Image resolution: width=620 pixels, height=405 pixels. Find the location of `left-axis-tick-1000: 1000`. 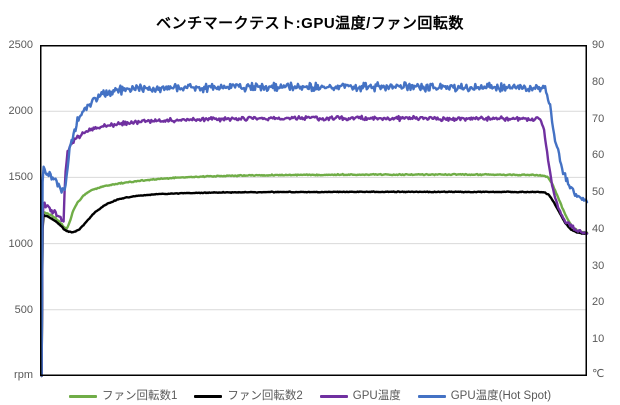

left-axis-tick-1000: 1000 is located at coordinates (20, 243).